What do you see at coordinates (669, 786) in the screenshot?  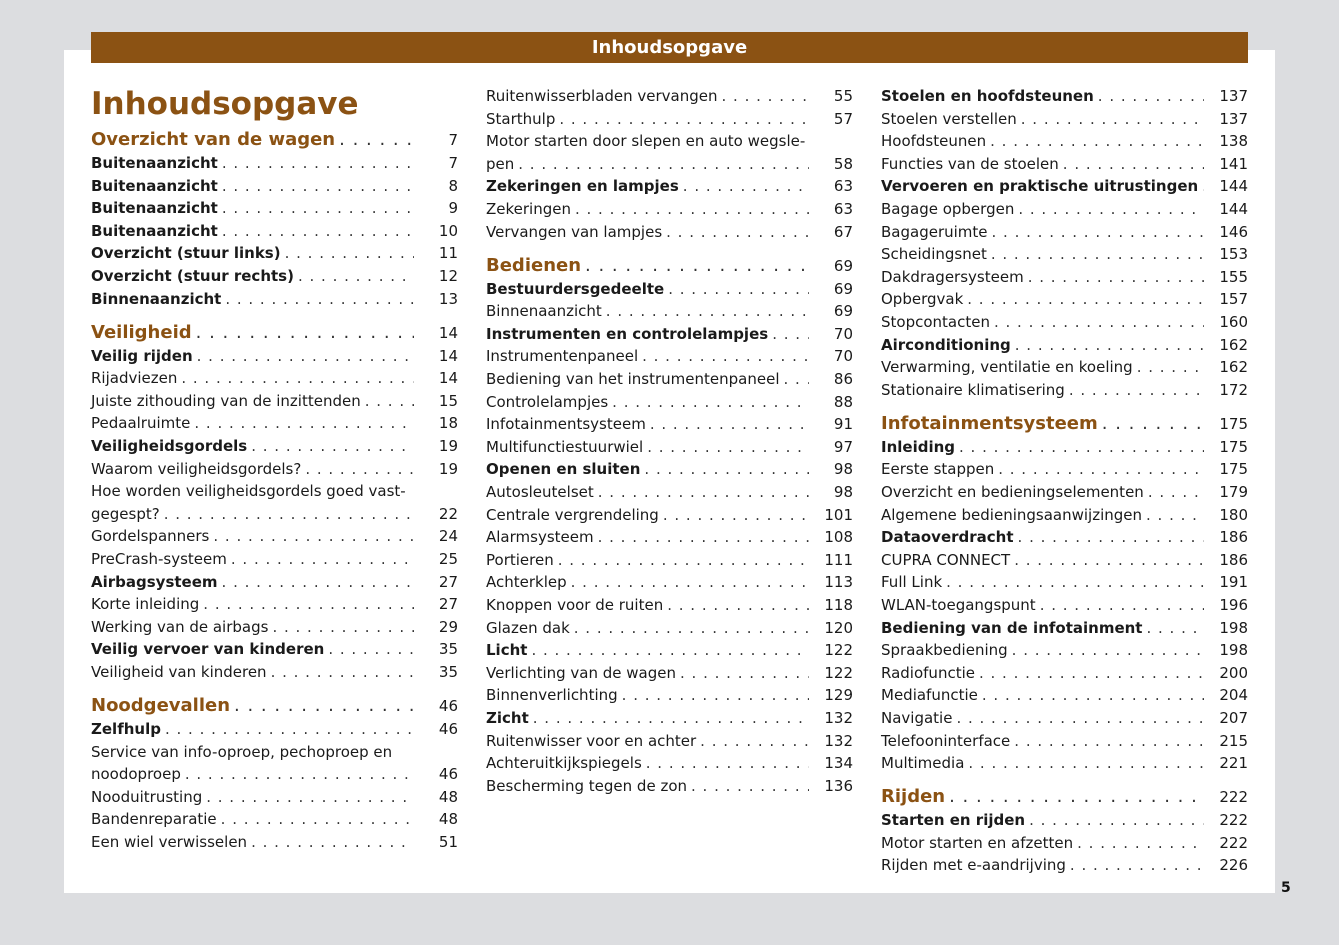 I see `toc-entry: Bescherming tegen de zon 136` at bounding box center [669, 786].